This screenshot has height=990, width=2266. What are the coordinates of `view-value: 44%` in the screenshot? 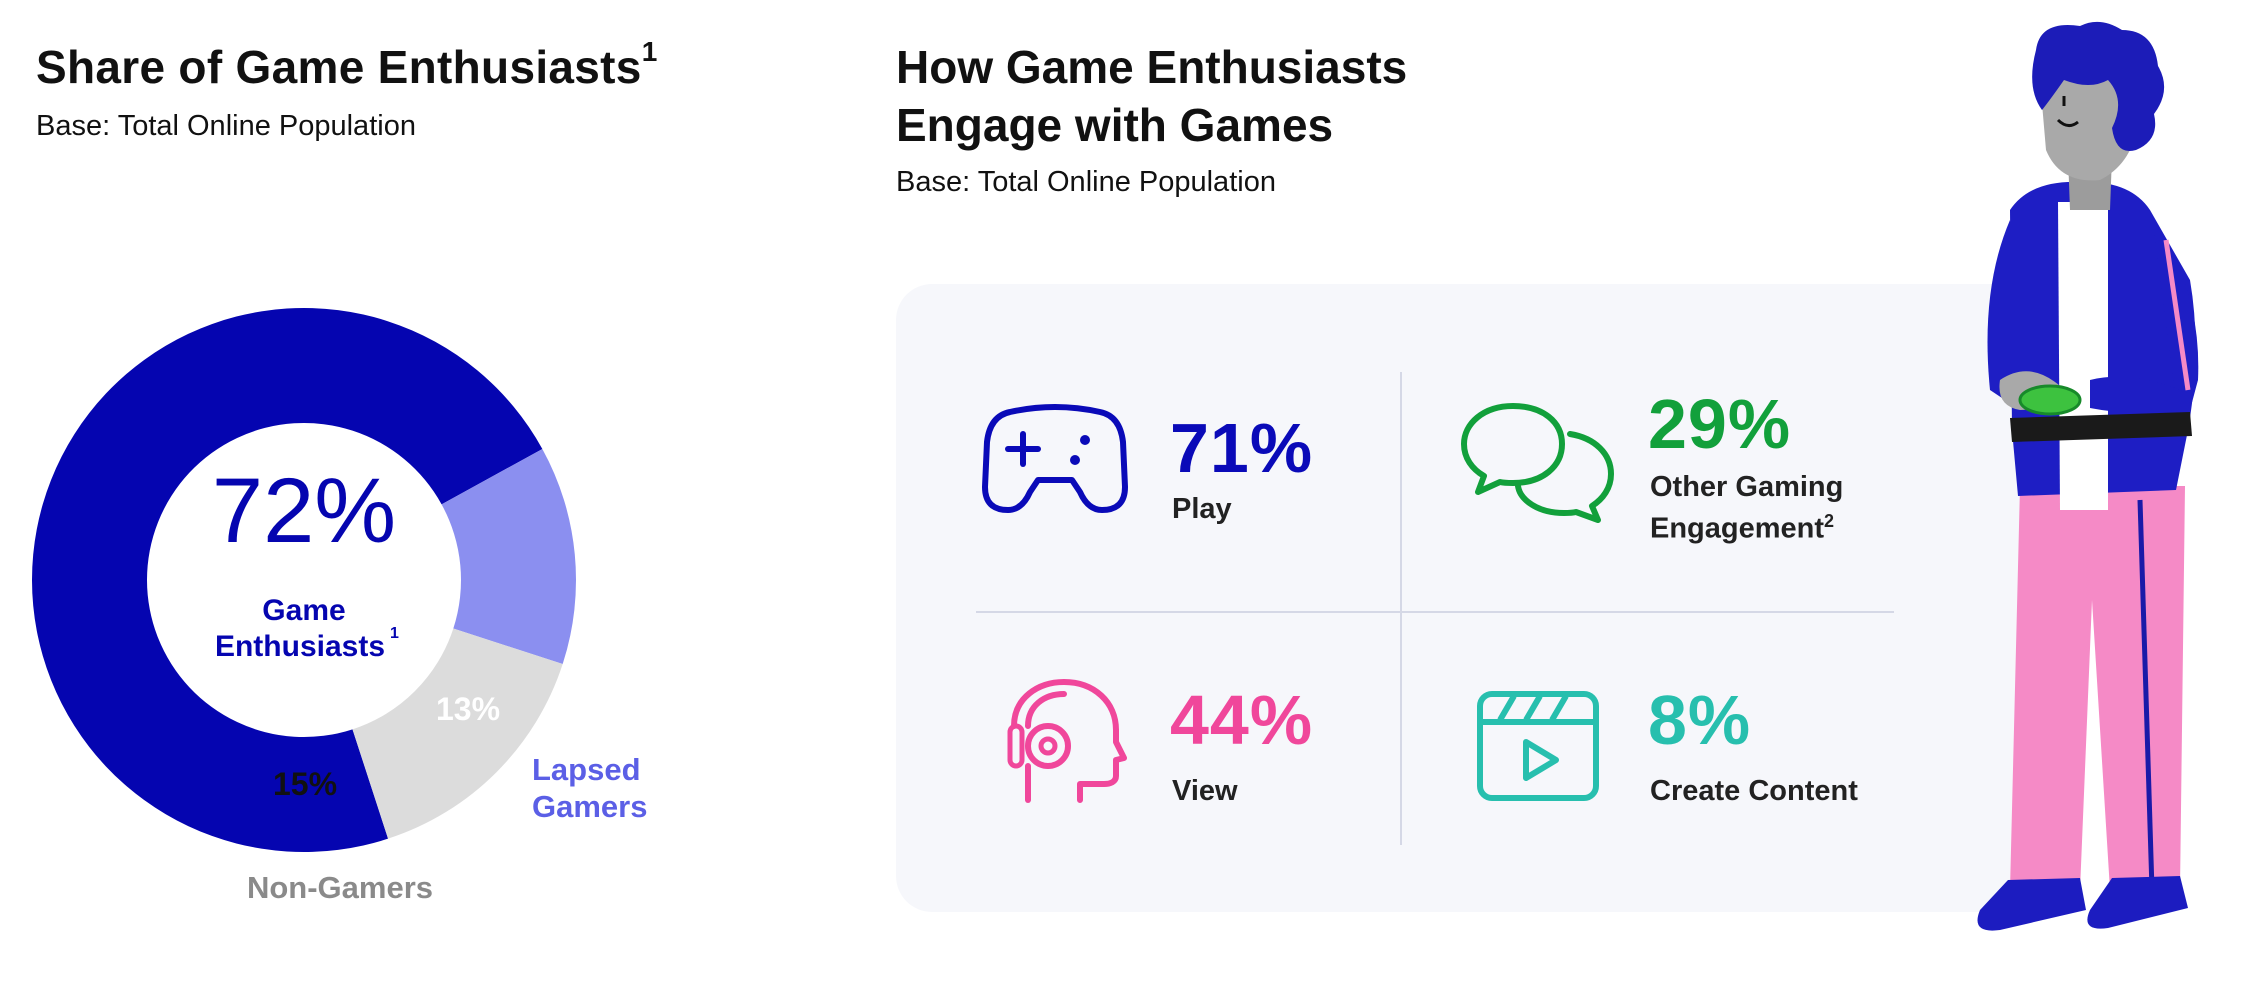 It's located at (1242, 720).